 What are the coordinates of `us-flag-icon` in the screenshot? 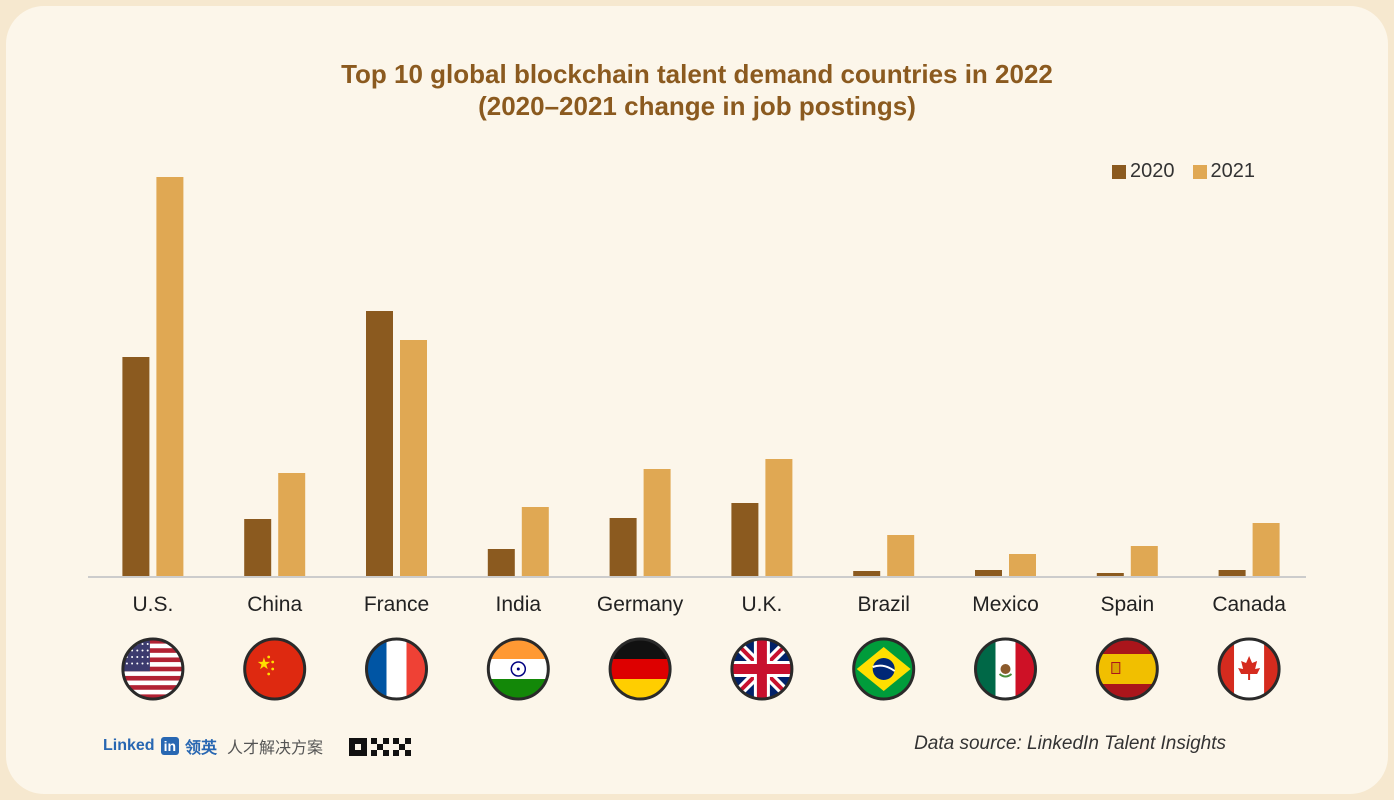 It's located at (153, 669).